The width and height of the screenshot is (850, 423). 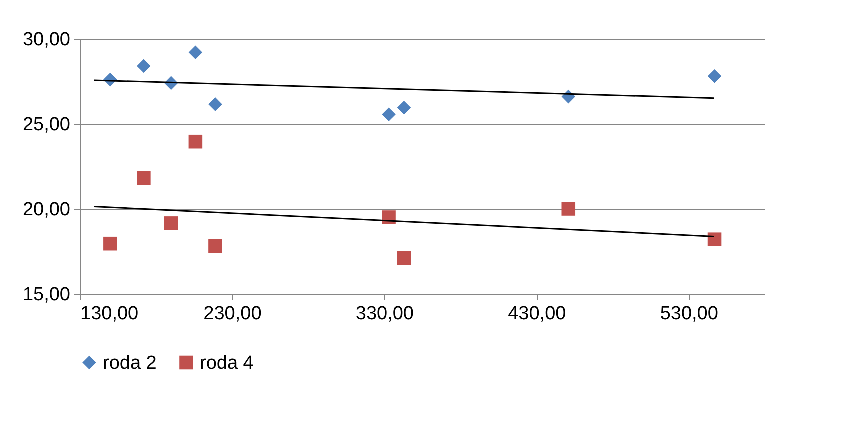 What do you see at coordinates (46, 40) in the screenshot?
I see `y-tick-label: 30,00` at bounding box center [46, 40].